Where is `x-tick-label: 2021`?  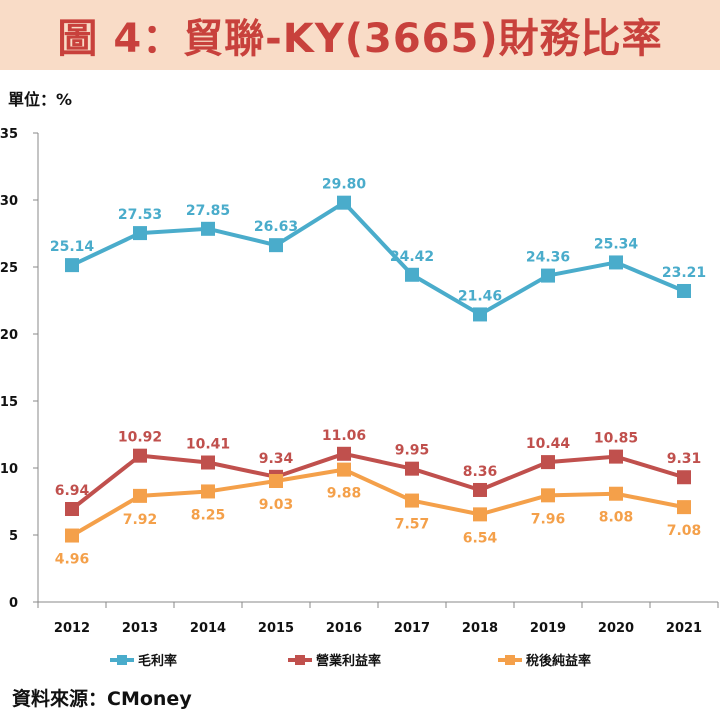
x-tick-label: 2021 is located at coordinates (684, 628).